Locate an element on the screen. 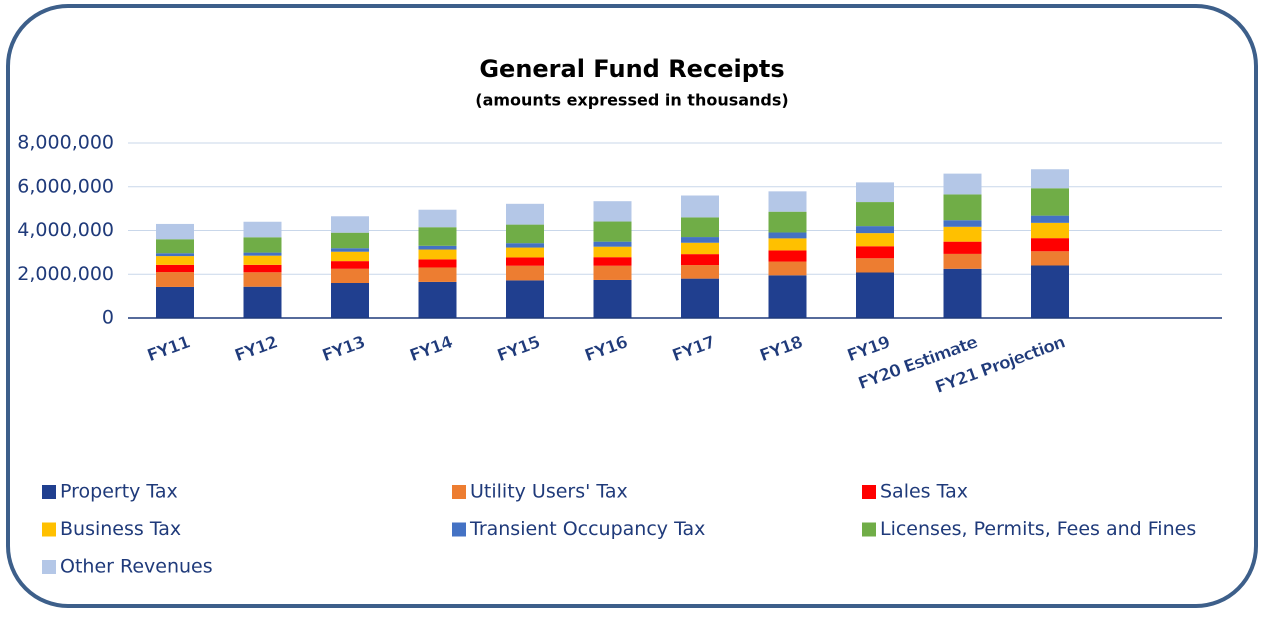  legend-label: Licenses, Permits, Fees and Fines is located at coordinates (1038, 529).